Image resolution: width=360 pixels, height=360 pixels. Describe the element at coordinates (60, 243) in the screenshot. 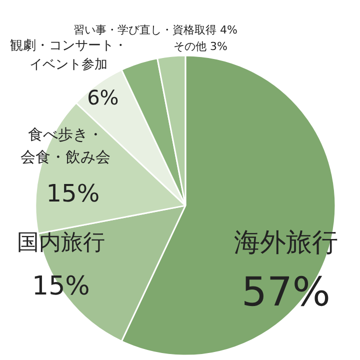

I see `slice-label: 国内旅行` at that location.